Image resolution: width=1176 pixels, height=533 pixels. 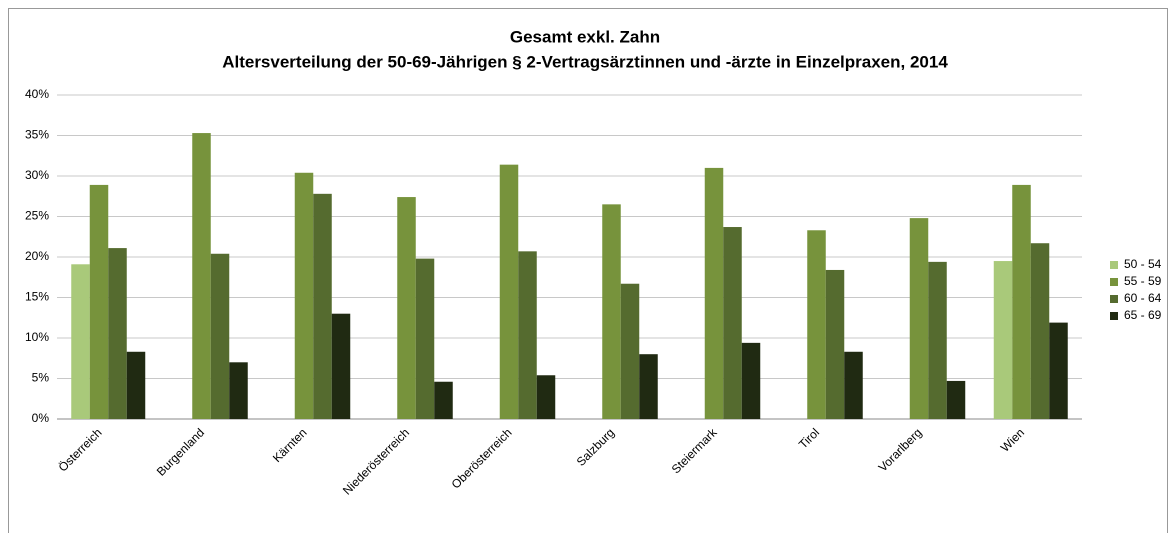 I want to click on chart-title: Gesamt exkl. Zahn, so click(x=585, y=36).